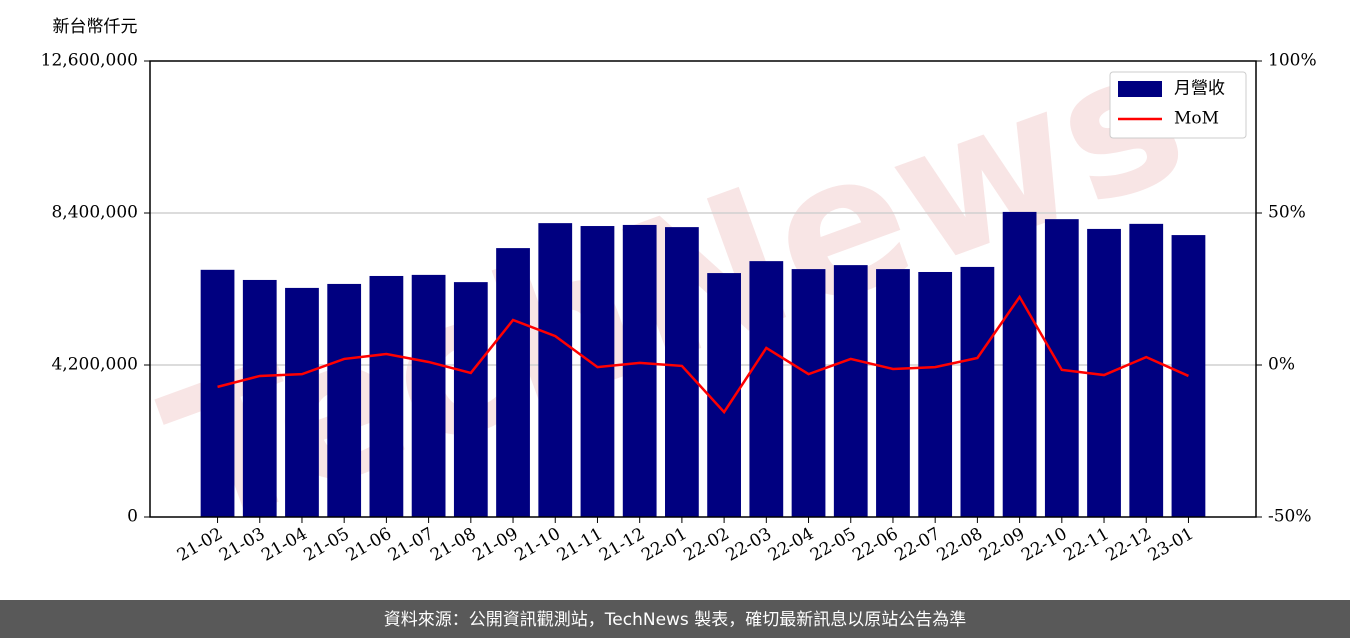 The width and height of the screenshot is (1350, 638). Describe the element at coordinates (664, 545) in the screenshot. I see `x-tick-label: 22-01` at that location.